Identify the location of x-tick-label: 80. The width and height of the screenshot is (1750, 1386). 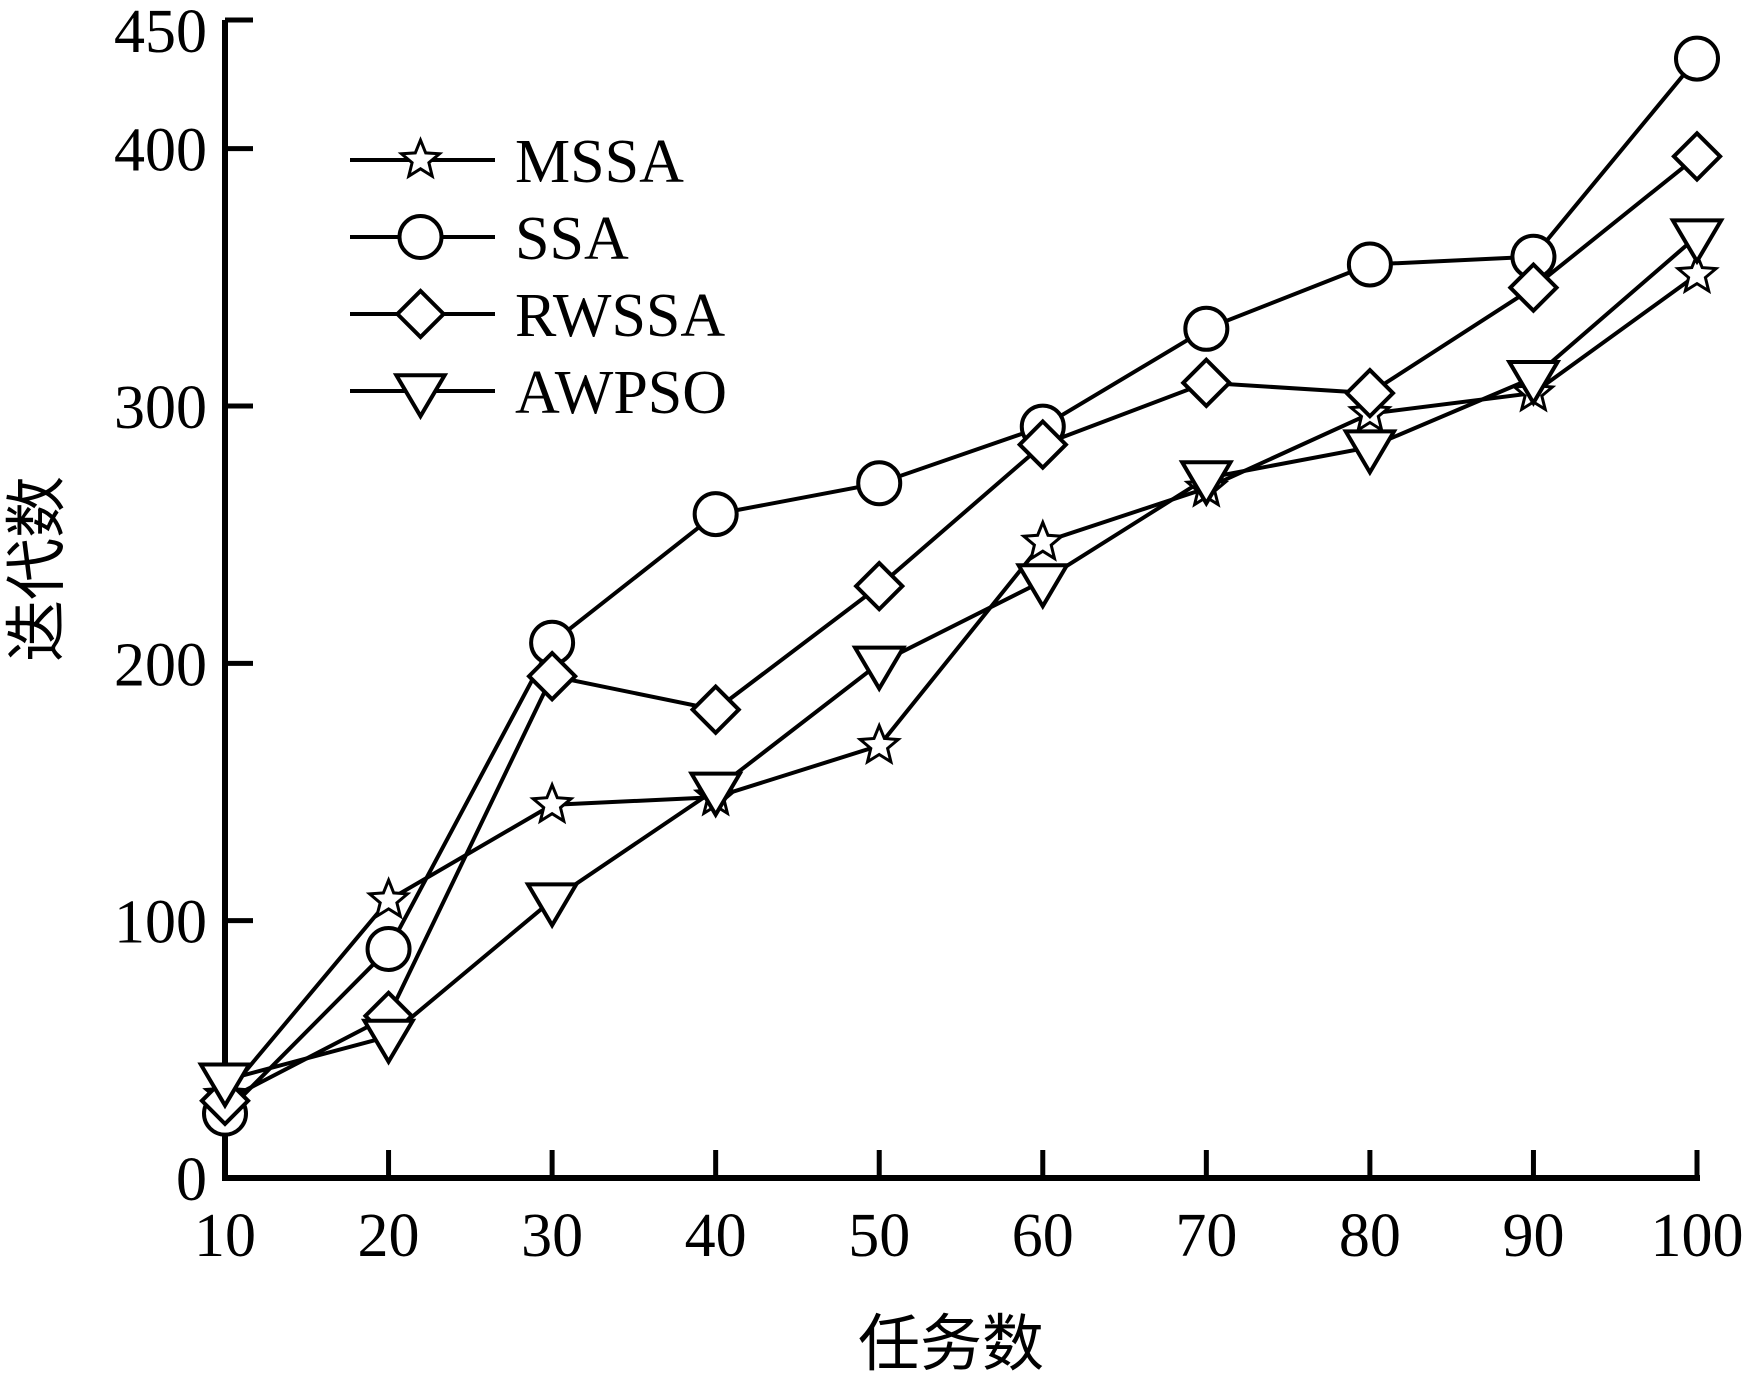
(1370, 1236).